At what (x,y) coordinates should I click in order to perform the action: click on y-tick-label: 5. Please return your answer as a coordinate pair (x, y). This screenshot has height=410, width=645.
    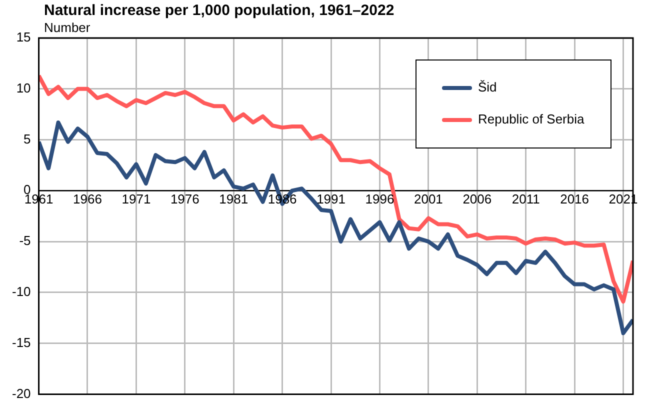
    Looking at the image, I should click on (27, 138).